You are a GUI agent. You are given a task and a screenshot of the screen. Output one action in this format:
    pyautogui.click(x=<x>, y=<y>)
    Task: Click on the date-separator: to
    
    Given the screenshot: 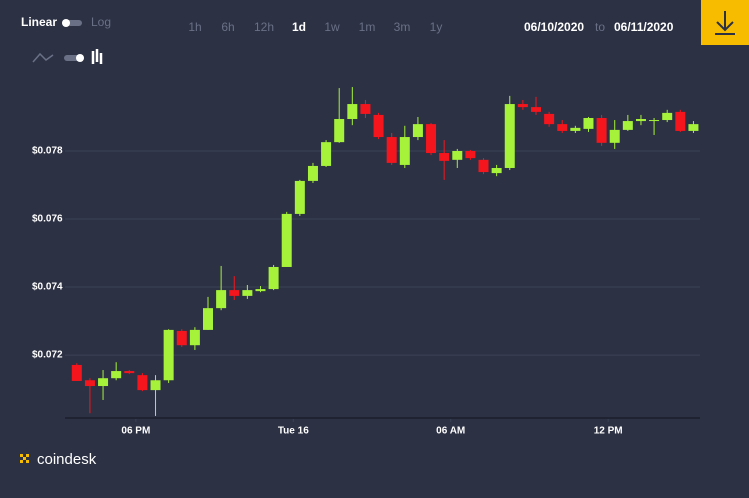 What is the action you would take?
    pyautogui.click(x=600, y=27)
    